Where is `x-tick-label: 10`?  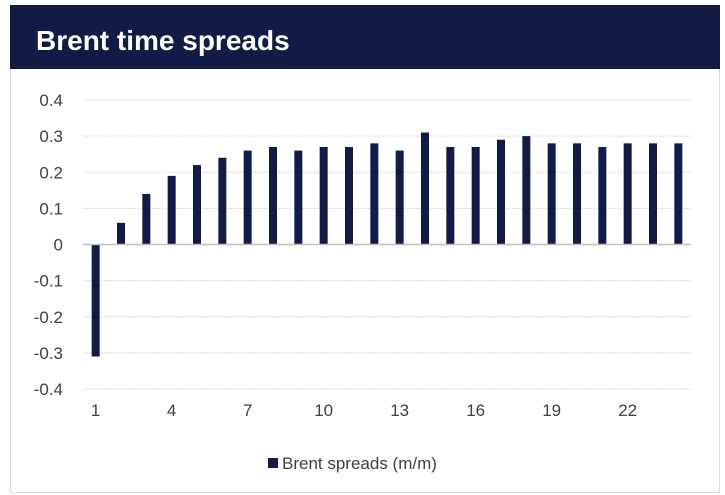
x-tick-label: 10 is located at coordinates (323, 410).